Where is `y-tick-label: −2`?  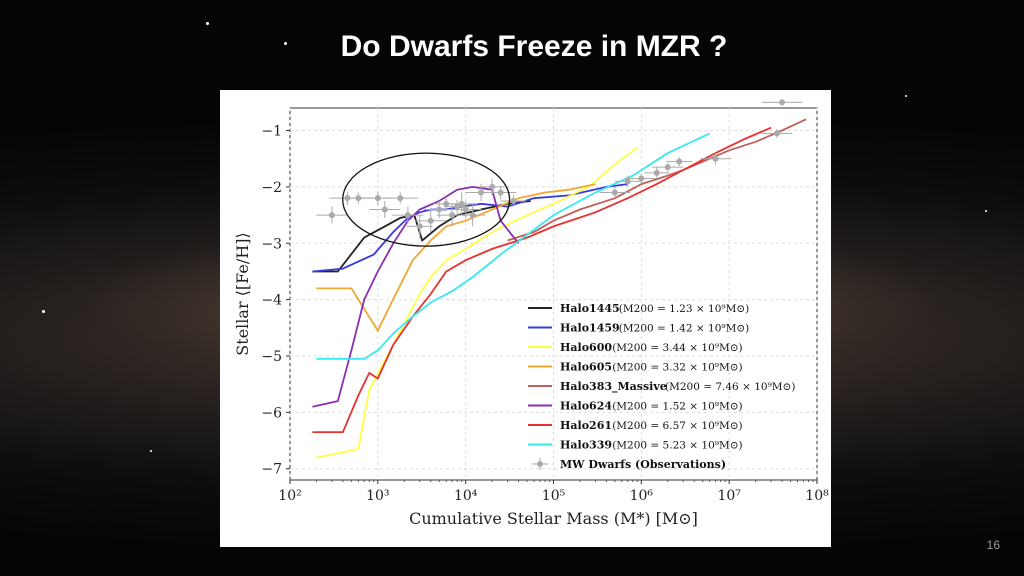
y-tick-label: −2 is located at coordinates (271, 188).